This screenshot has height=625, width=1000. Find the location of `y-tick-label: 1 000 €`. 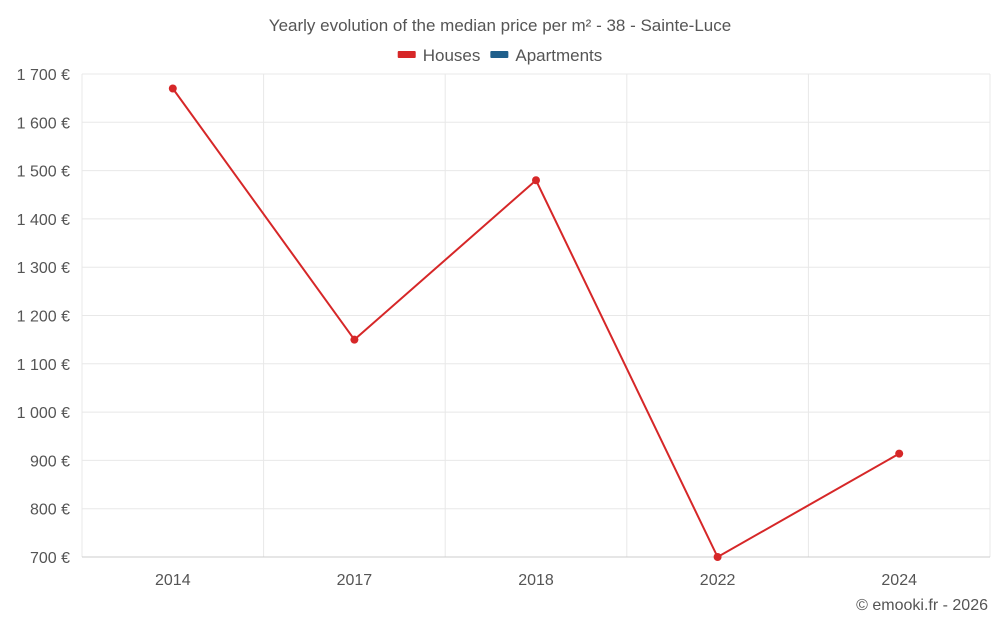

y-tick-label: 1 000 € is located at coordinates (43, 413).